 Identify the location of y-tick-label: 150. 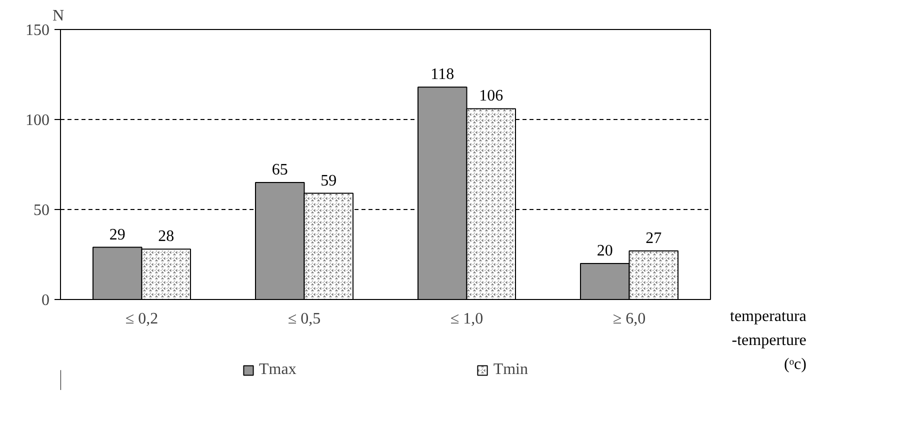
(38, 30).